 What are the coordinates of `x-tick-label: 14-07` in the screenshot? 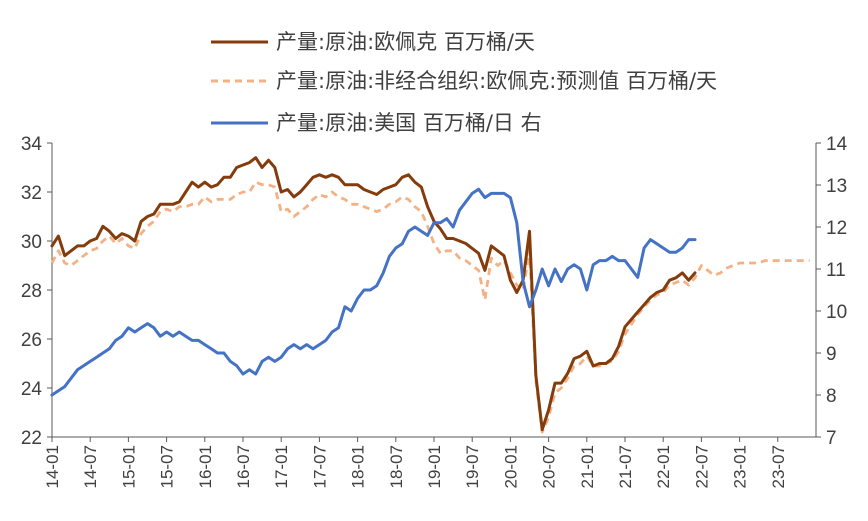 It's located at (90, 466).